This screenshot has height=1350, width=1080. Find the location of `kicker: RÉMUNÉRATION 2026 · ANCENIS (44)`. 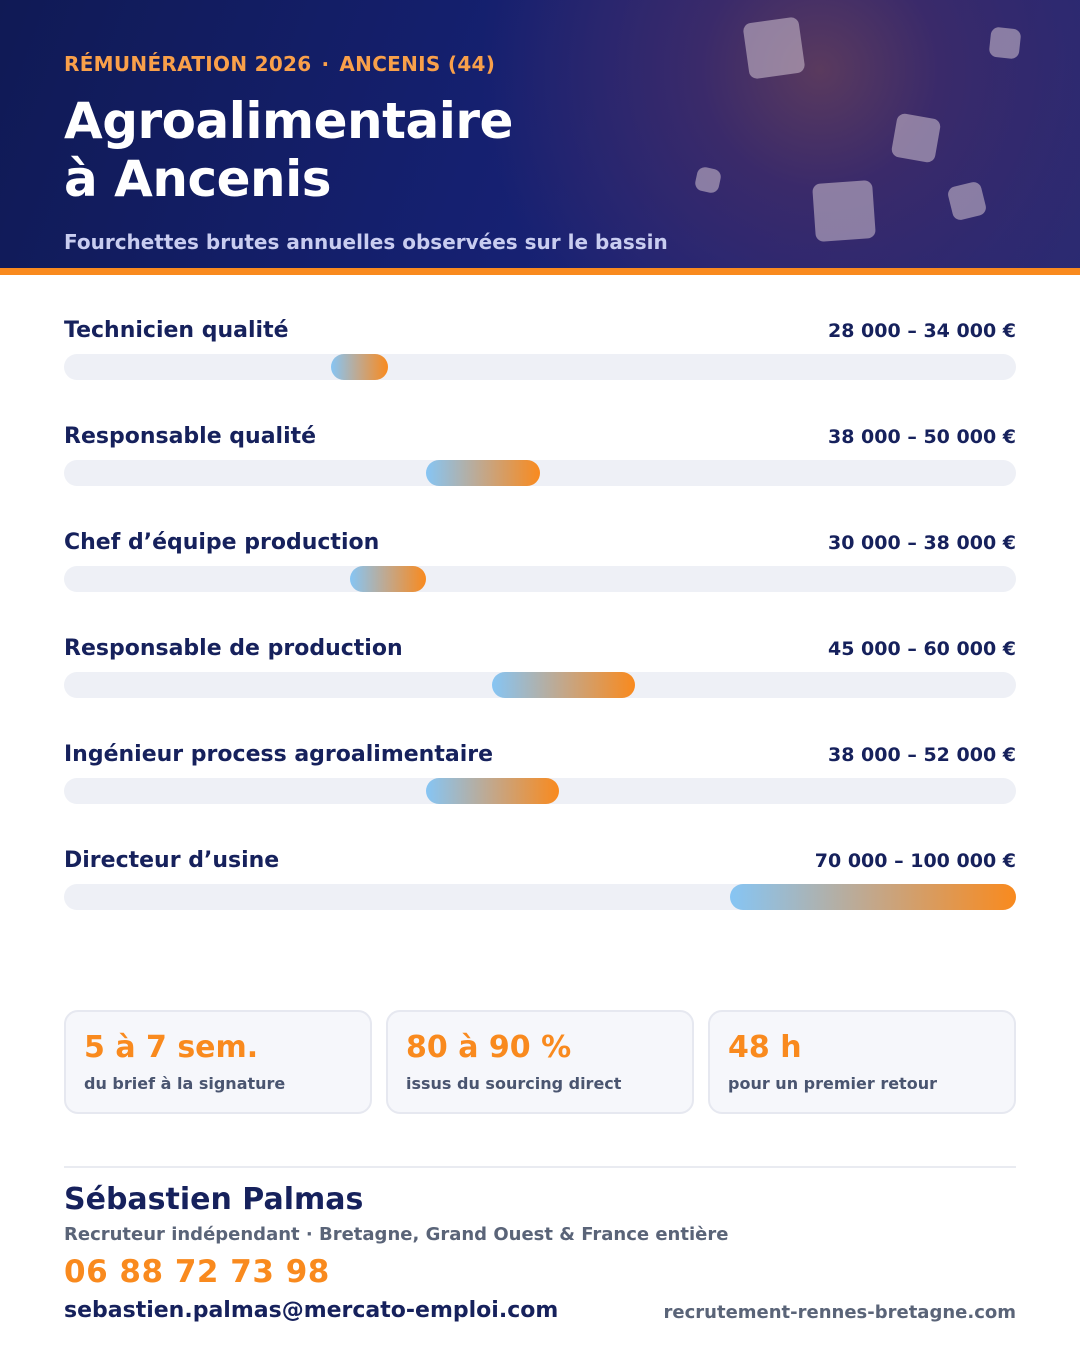

kicker: RÉMUNÉRATION 2026 · ANCENIS (44) is located at coordinates (279, 64).